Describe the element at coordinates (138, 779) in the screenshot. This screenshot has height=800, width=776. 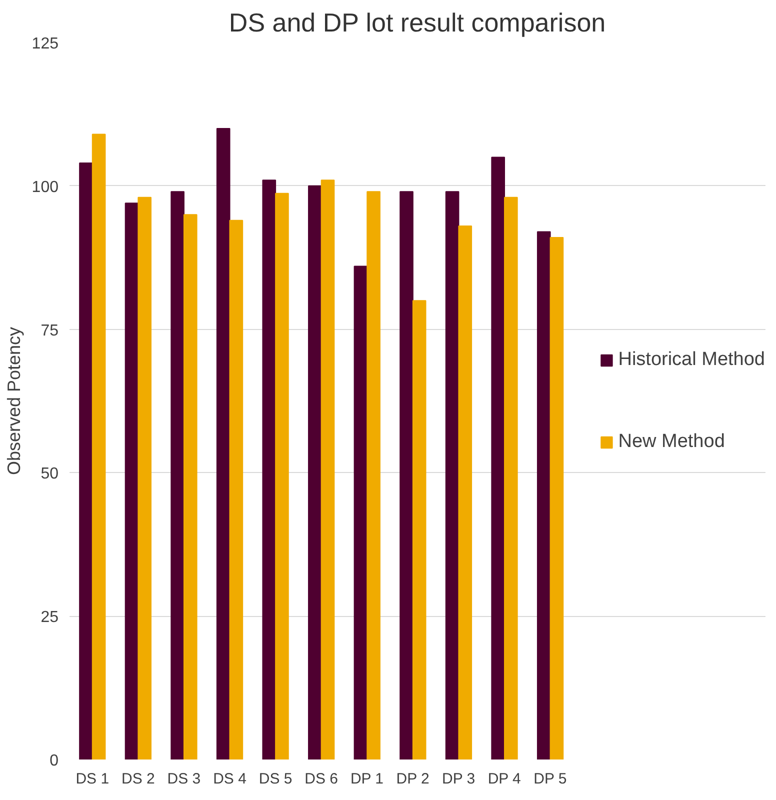
I see `x-tick-label: DS 2` at that location.